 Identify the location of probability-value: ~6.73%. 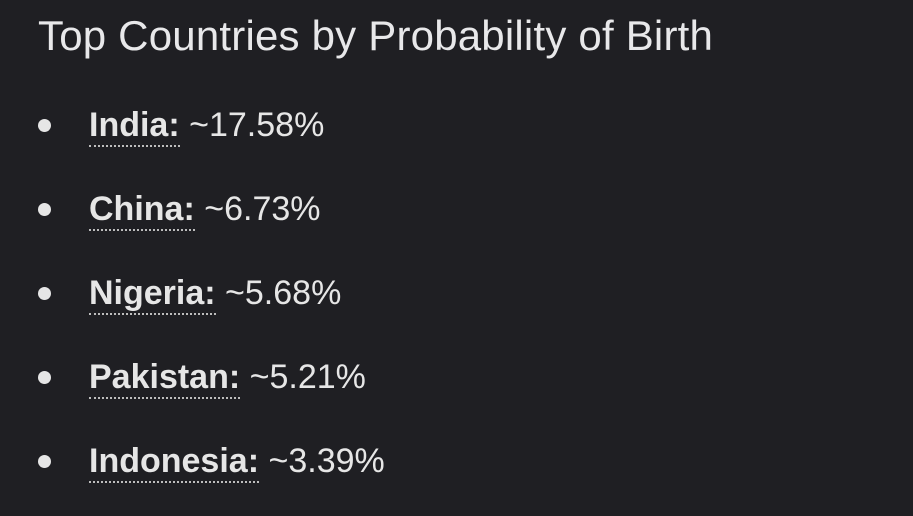
(262, 209).